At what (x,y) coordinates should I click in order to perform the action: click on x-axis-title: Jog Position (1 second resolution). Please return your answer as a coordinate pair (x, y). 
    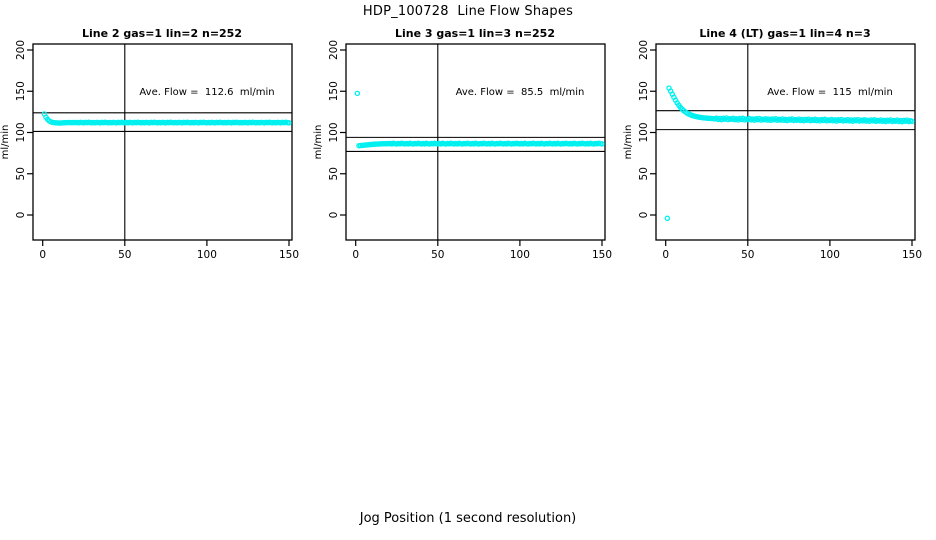
    Looking at the image, I should click on (468, 518).